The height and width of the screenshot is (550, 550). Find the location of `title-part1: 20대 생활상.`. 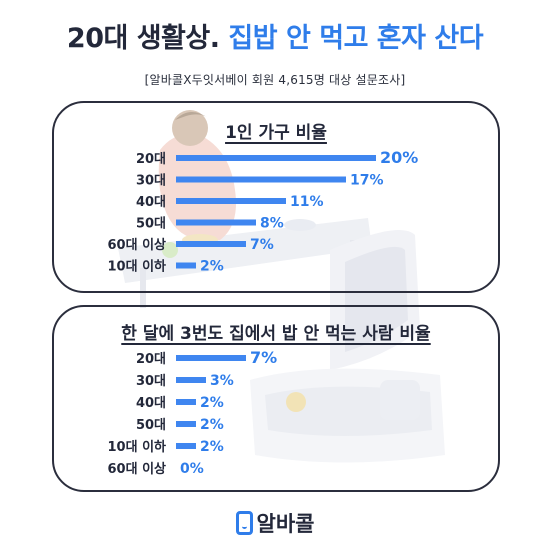

title-part1: 20대 생활상. is located at coordinates (143, 38).